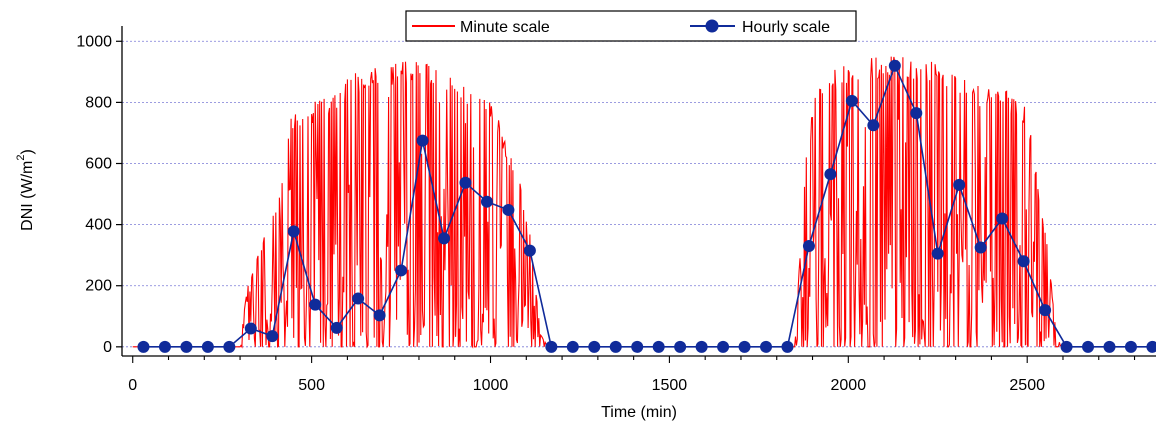 The height and width of the screenshot is (428, 1156). I want to click on x-tick-label: 0, so click(132, 385).